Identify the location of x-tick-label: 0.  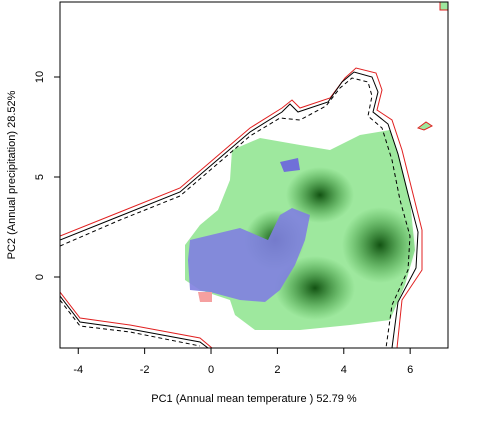
(211, 370).